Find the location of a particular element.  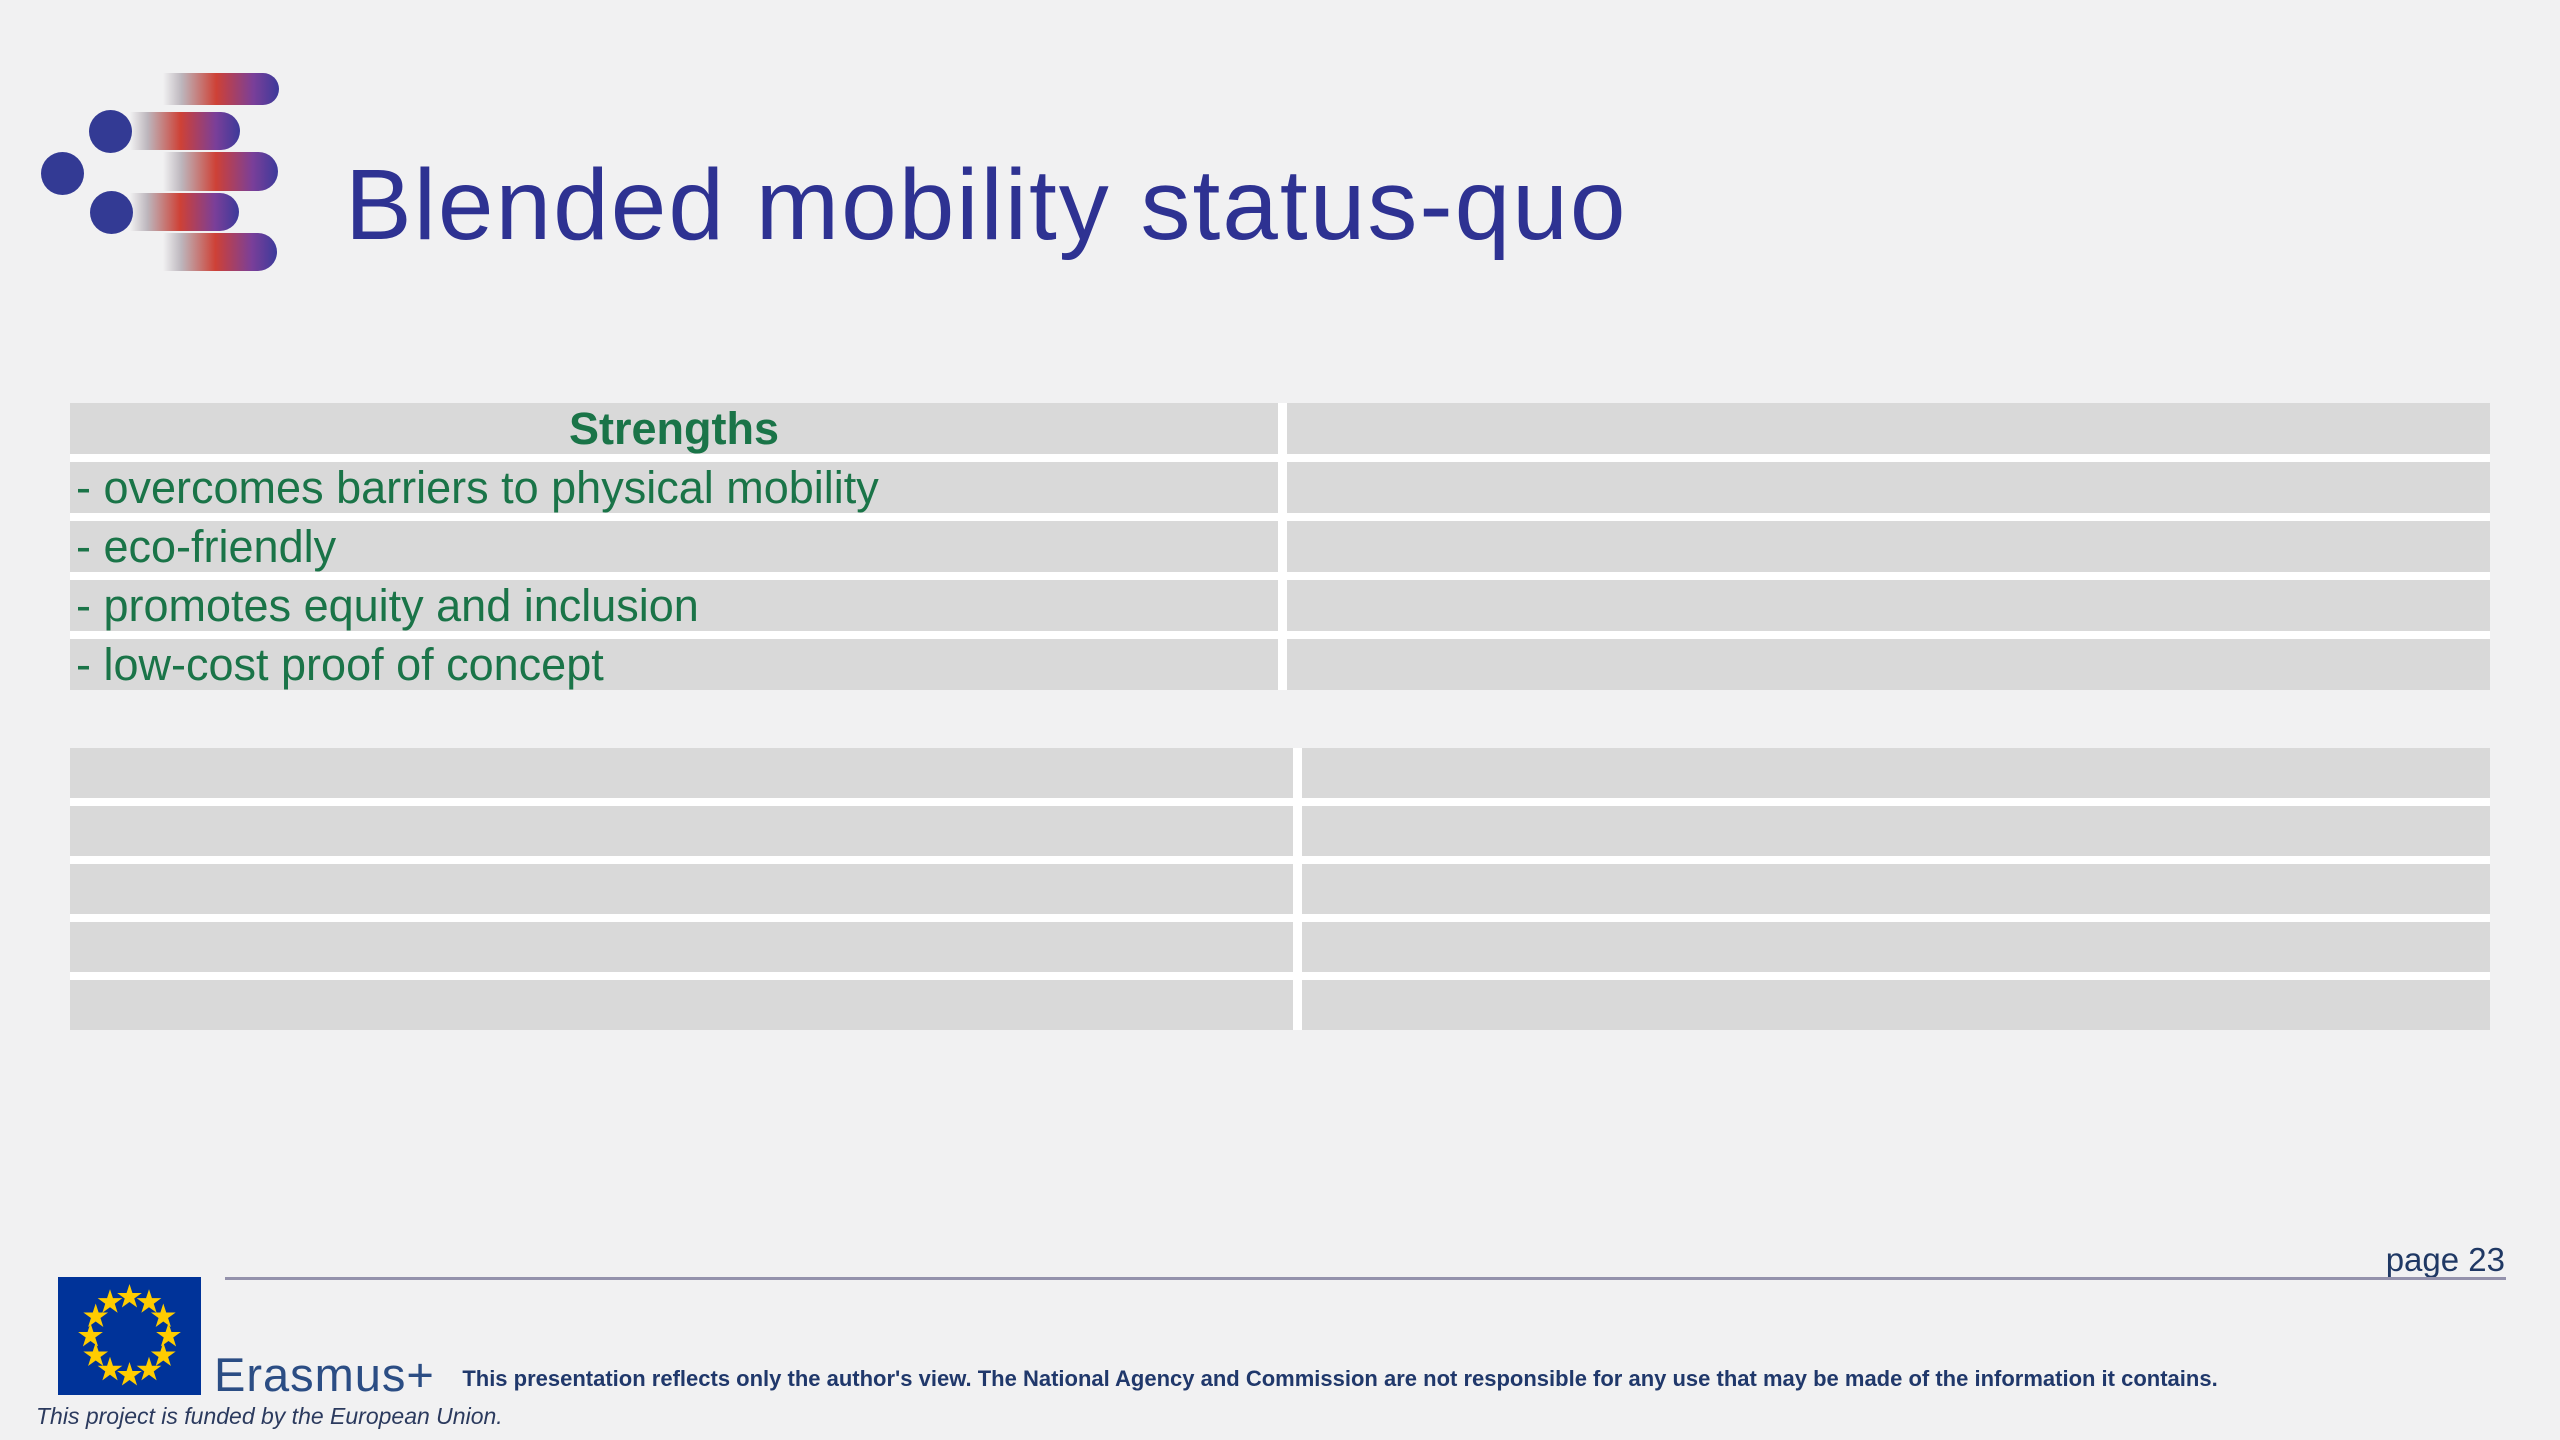

page-number: page 23 is located at coordinates (2445, 1259).